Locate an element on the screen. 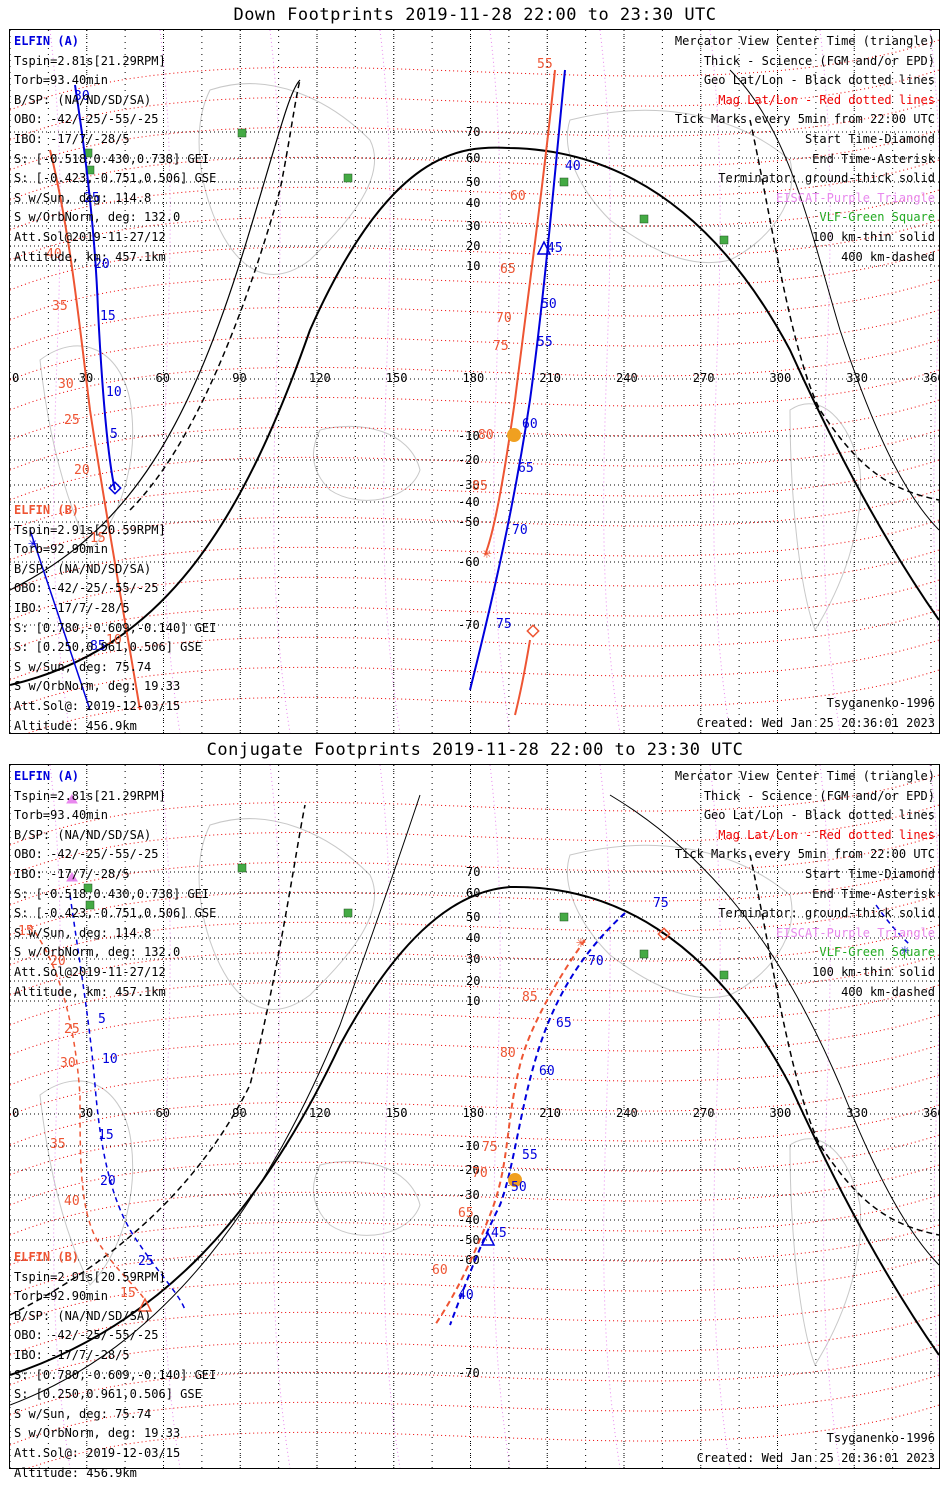  eiscat-triangle is located at coordinates (72, 877).